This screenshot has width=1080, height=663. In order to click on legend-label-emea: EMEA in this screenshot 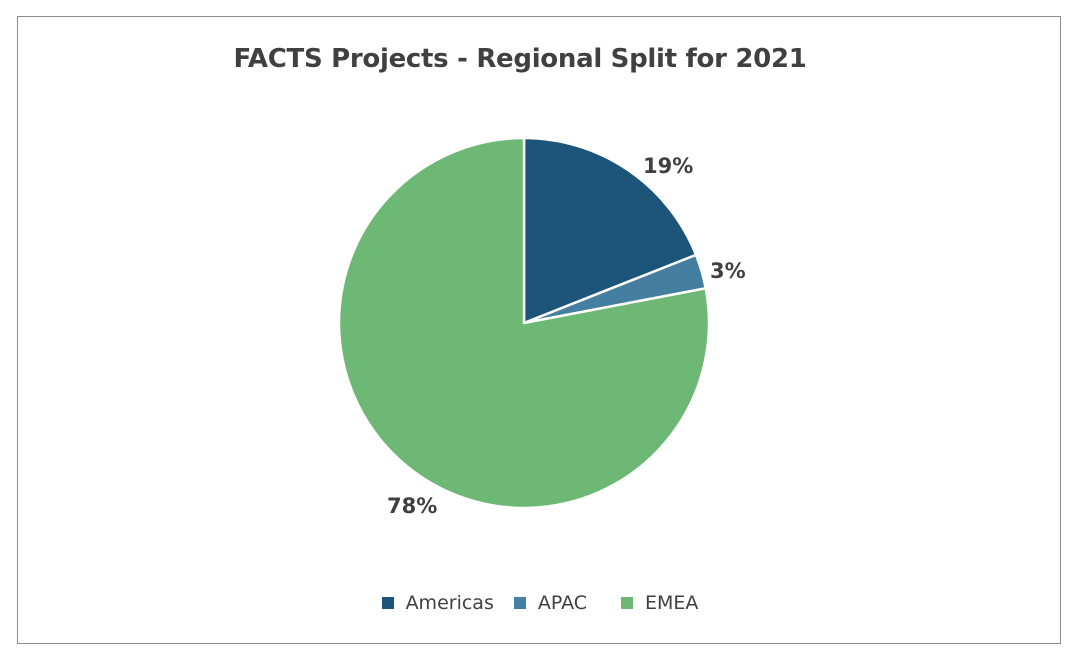, I will do `click(672, 603)`.